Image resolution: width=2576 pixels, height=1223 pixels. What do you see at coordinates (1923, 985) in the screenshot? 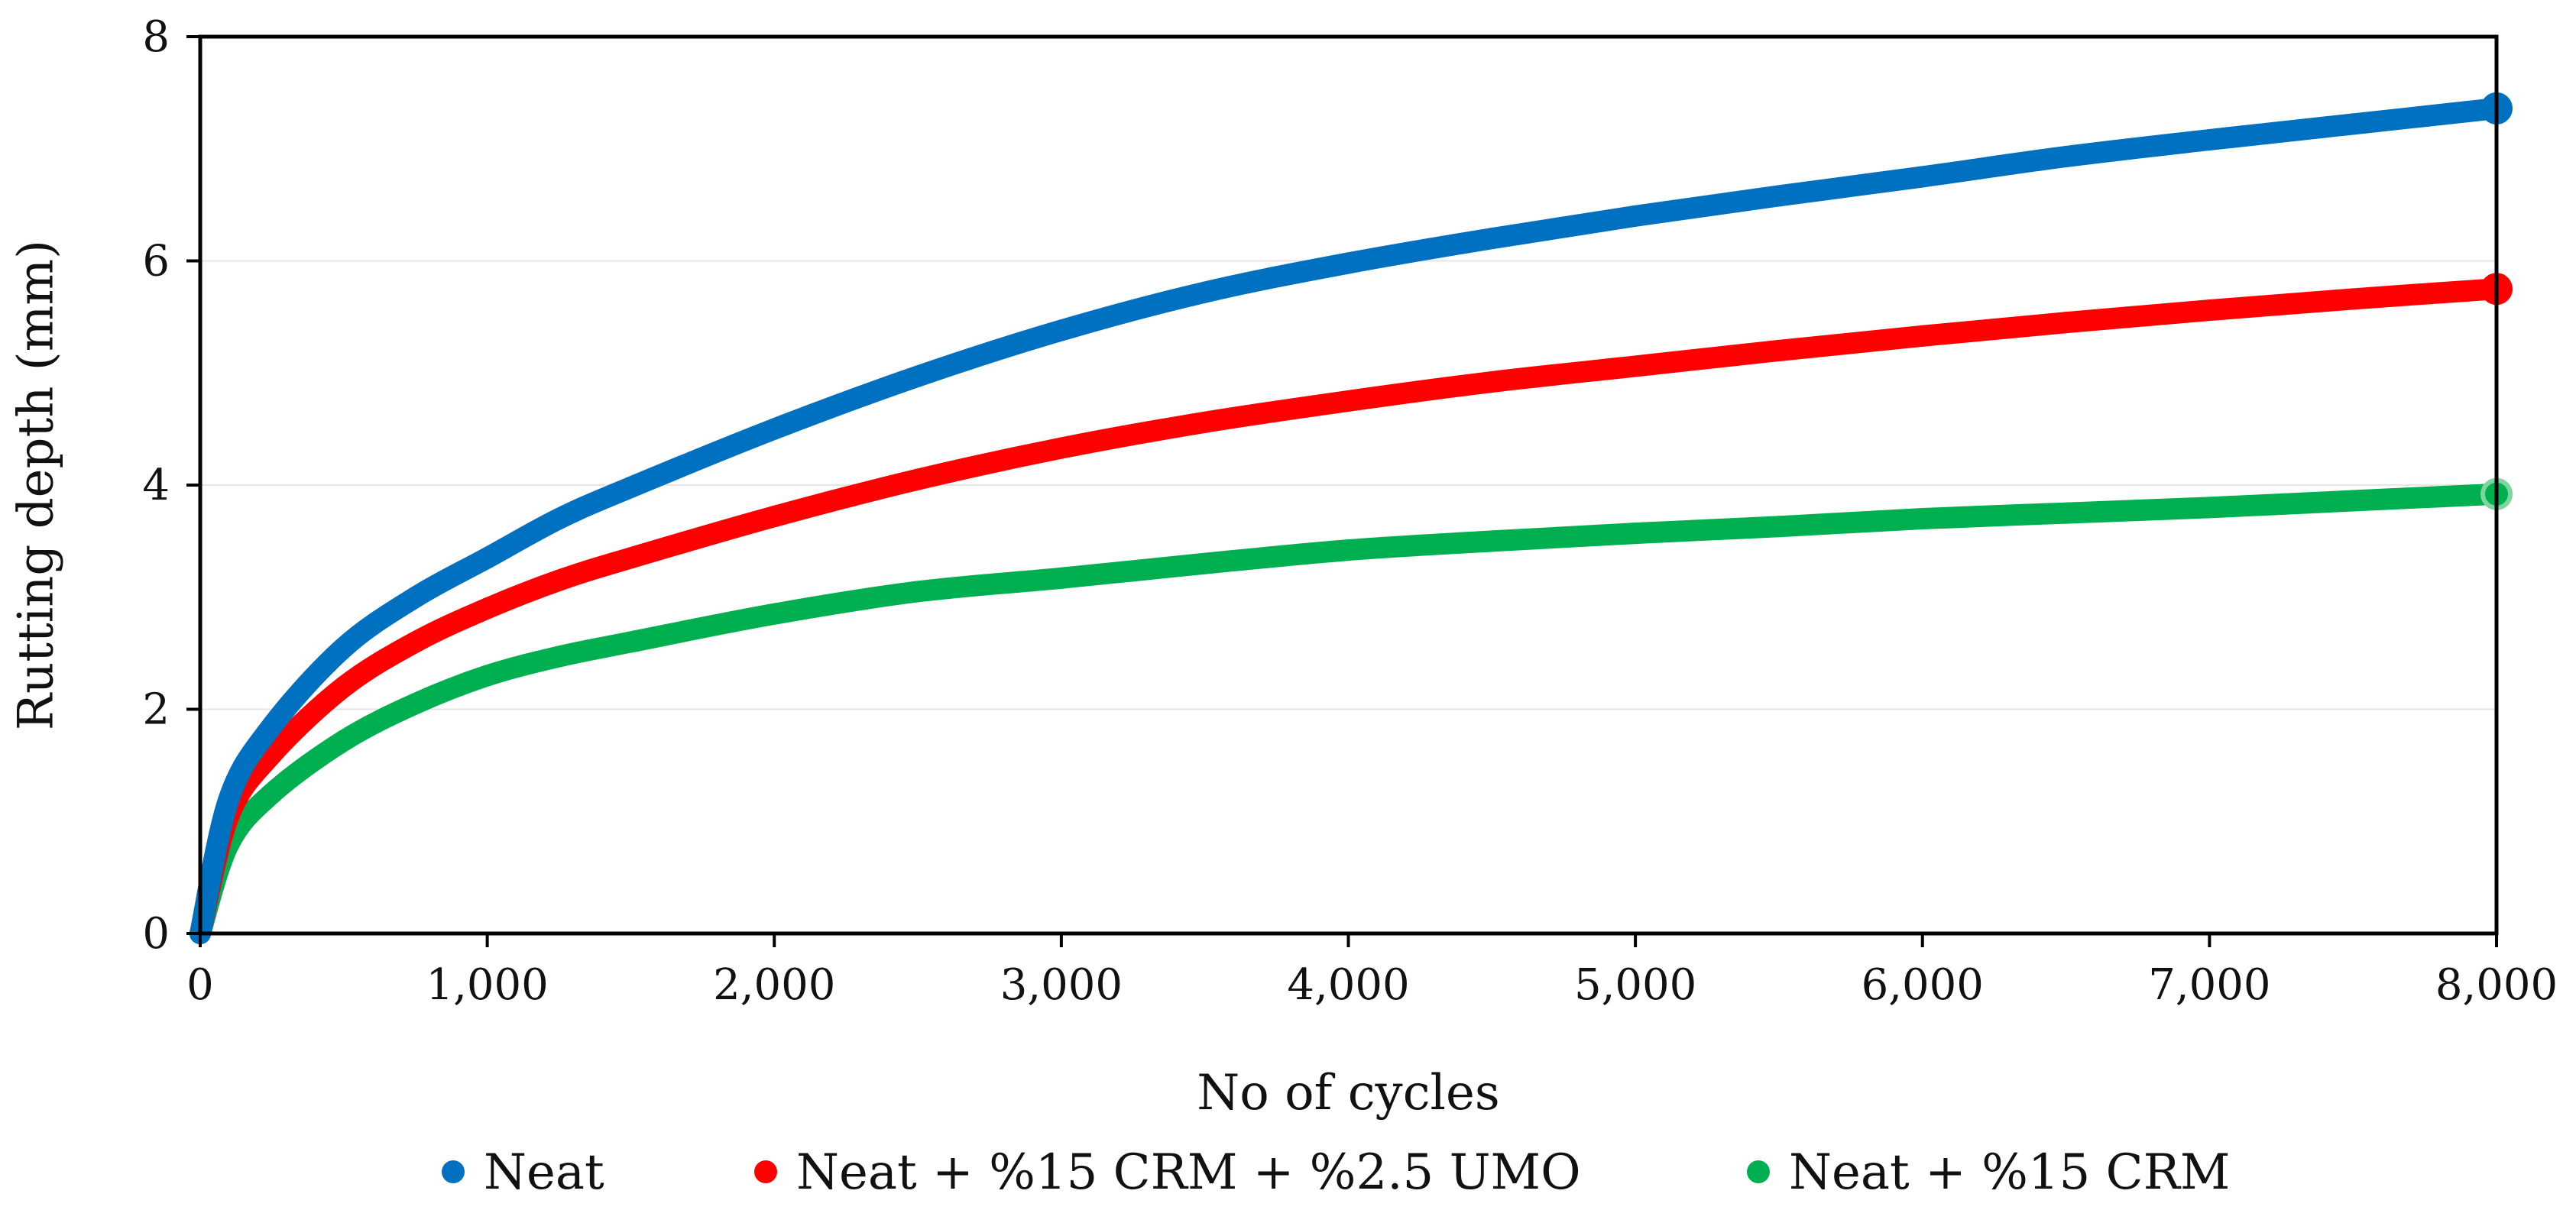
I see `x-tick-label: 6,000` at bounding box center [1923, 985].